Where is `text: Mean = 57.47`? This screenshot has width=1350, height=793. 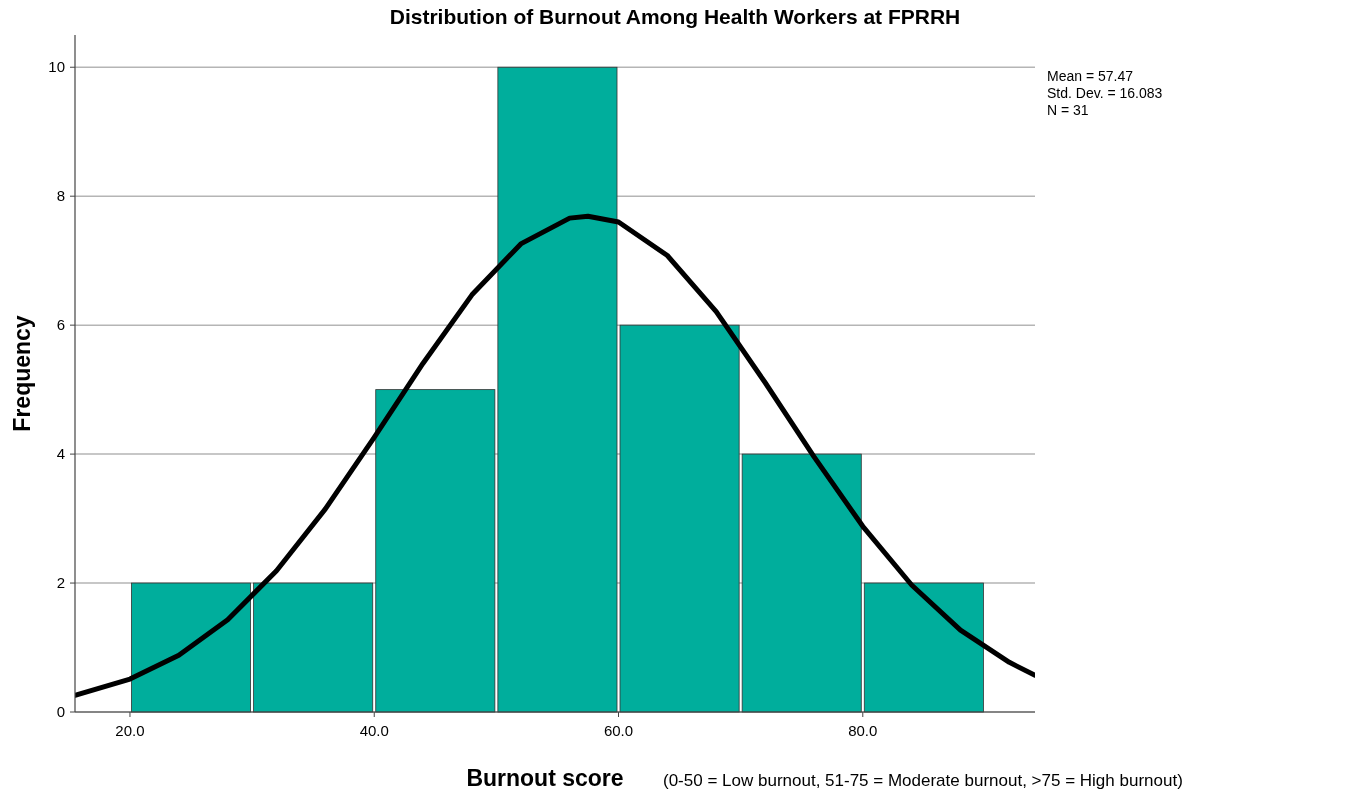 text: Mean = 57.47 is located at coordinates (1090, 76).